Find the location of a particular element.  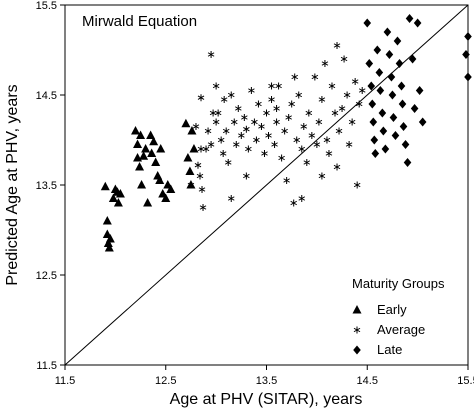

legend: Maturity Groups Early Average Late is located at coordinates (398, 316).